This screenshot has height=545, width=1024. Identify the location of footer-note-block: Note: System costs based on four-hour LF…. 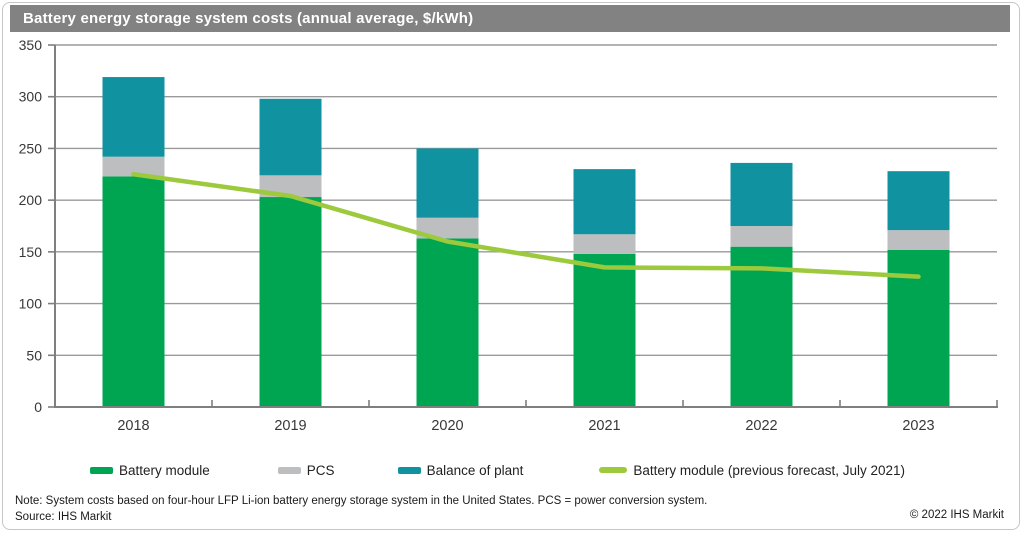
(445, 509).